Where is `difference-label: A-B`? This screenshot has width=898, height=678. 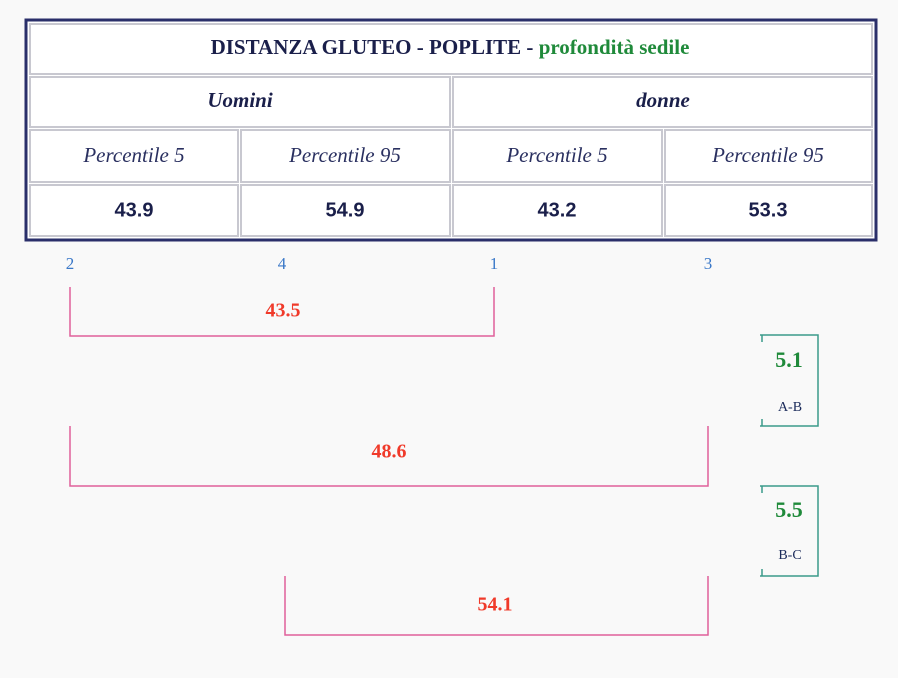
difference-label: A-B is located at coordinates (790, 407).